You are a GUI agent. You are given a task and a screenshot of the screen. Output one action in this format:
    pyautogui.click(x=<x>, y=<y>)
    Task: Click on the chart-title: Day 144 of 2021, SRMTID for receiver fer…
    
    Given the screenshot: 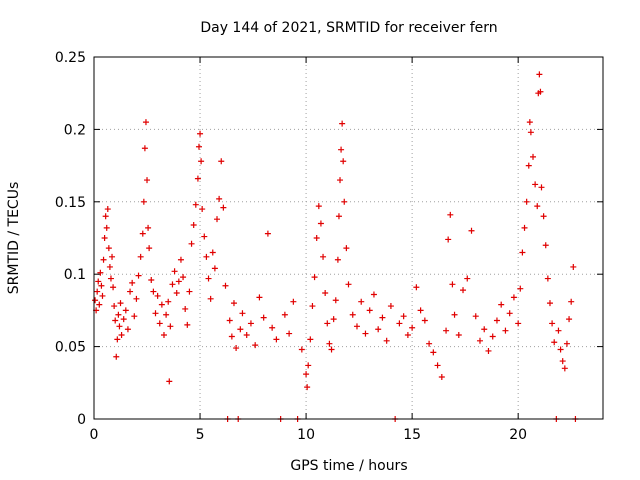 What is the action you would take?
    pyautogui.click(x=348, y=28)
    